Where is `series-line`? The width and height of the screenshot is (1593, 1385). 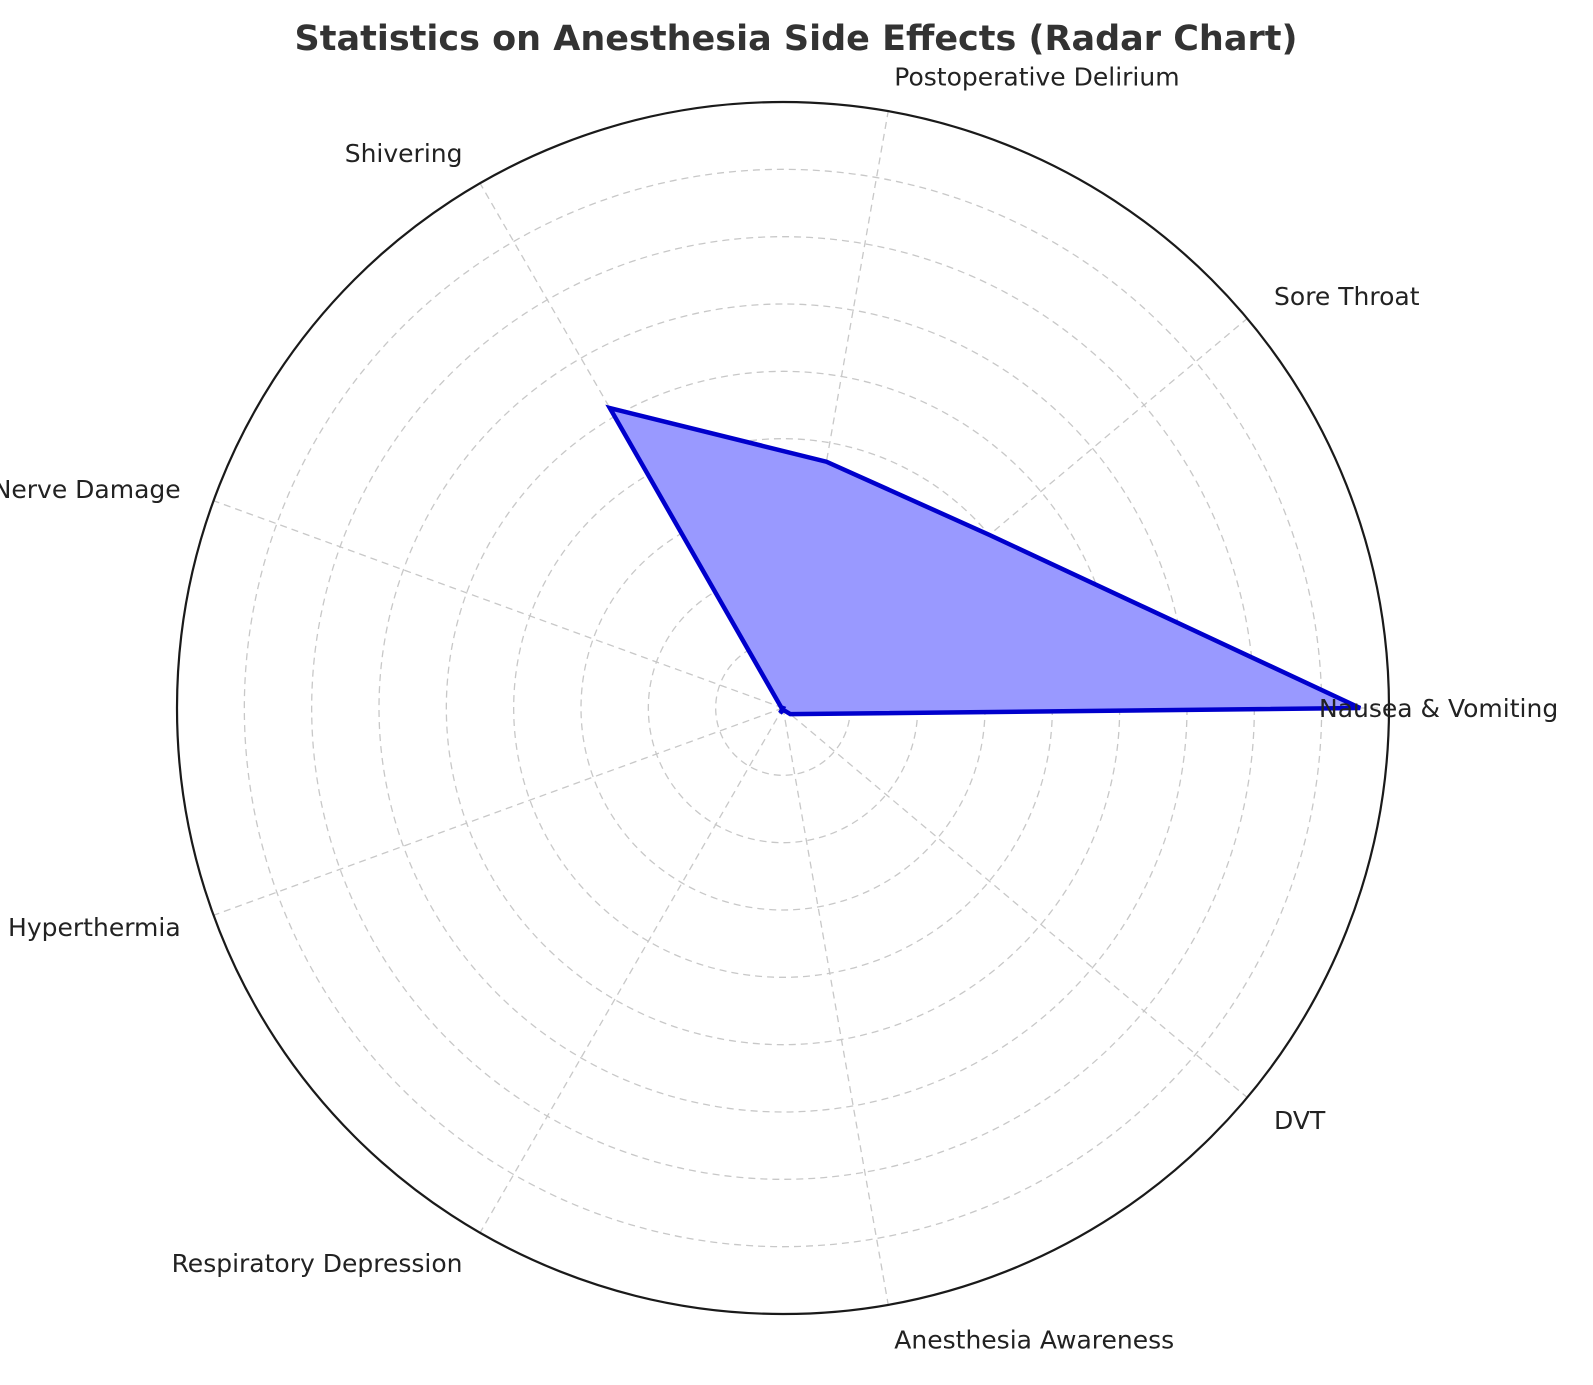
series-line is located at coordinates (983, 560).